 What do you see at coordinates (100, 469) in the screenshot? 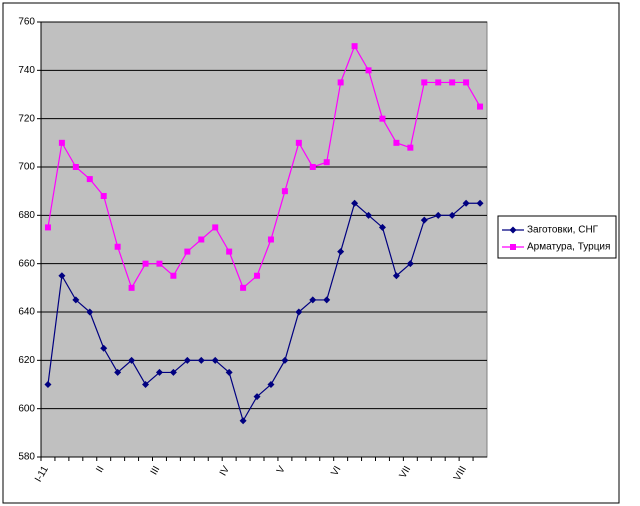
I see `x-tick-label: II` at bounding box center [100, 469].